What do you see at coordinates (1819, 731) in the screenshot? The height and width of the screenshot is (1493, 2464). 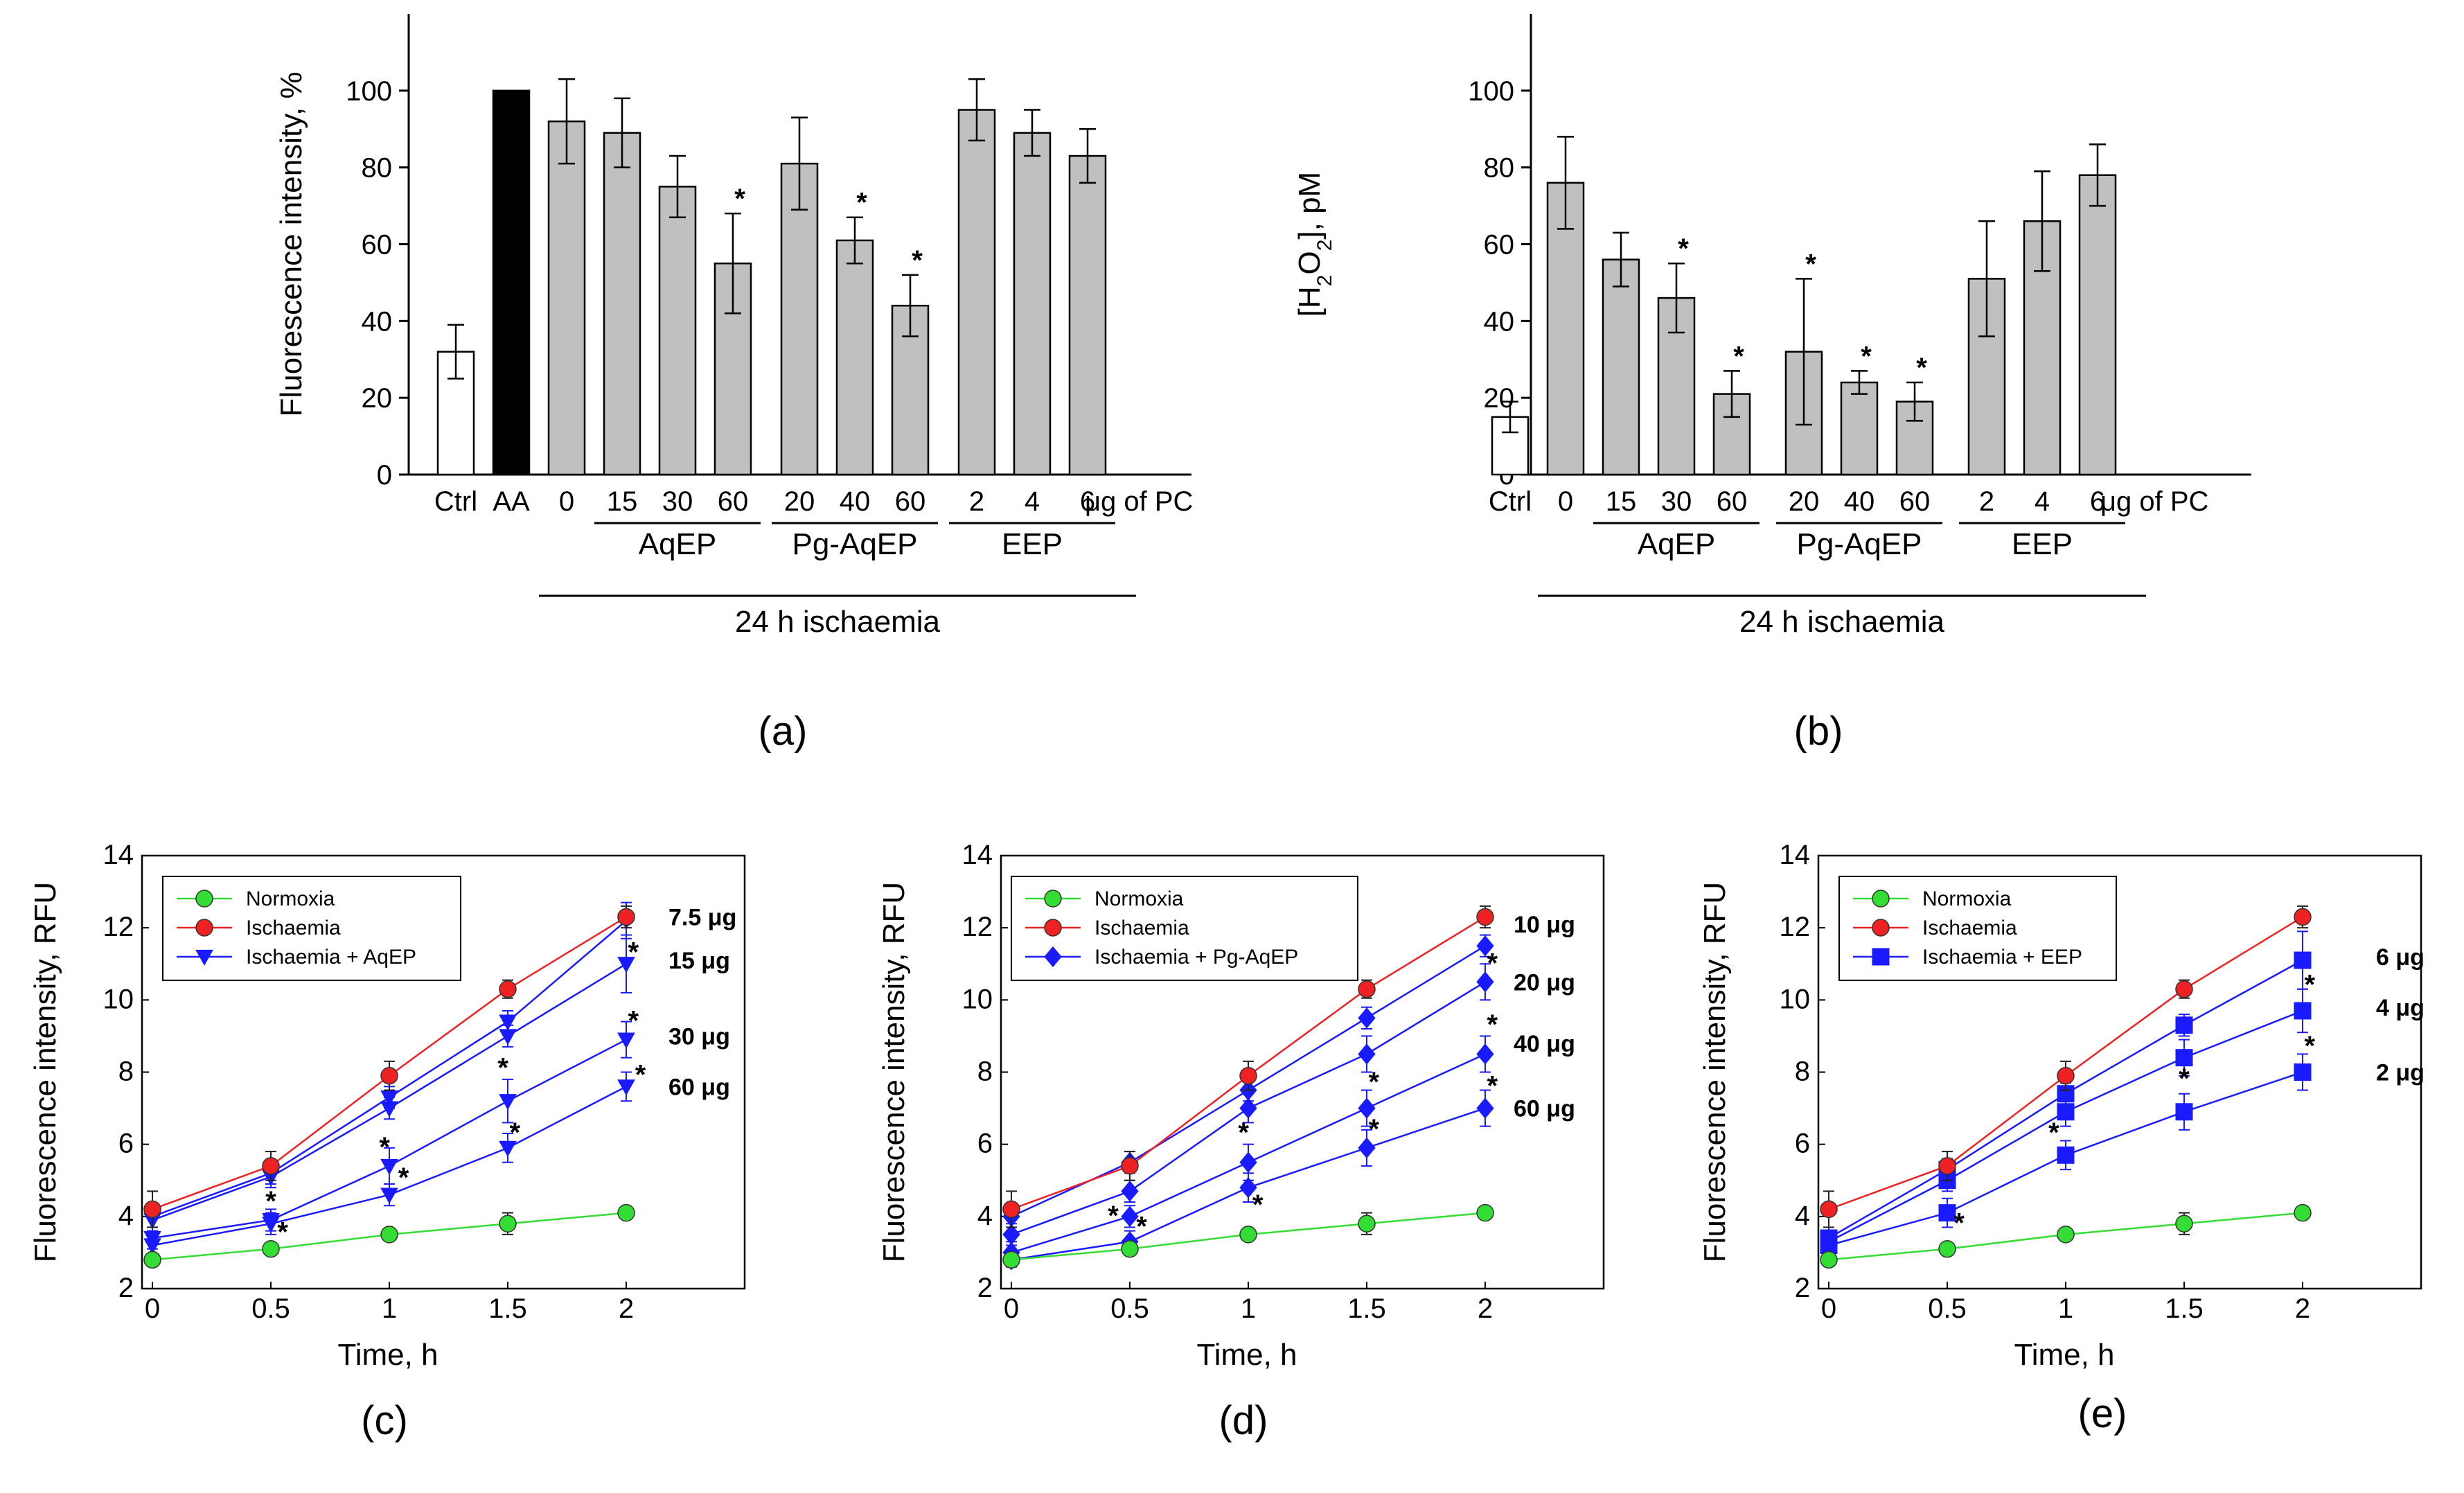 I see `caption-b: (b)` at bounding box center [1819, 731].